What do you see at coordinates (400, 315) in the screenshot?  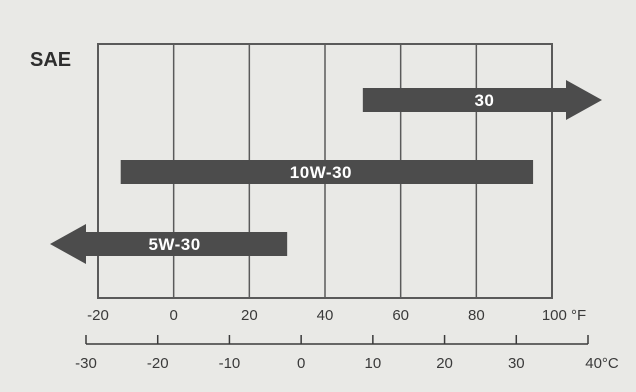 I see `fahrenheit-tick-label: 60` at bounding box center [400, 315].